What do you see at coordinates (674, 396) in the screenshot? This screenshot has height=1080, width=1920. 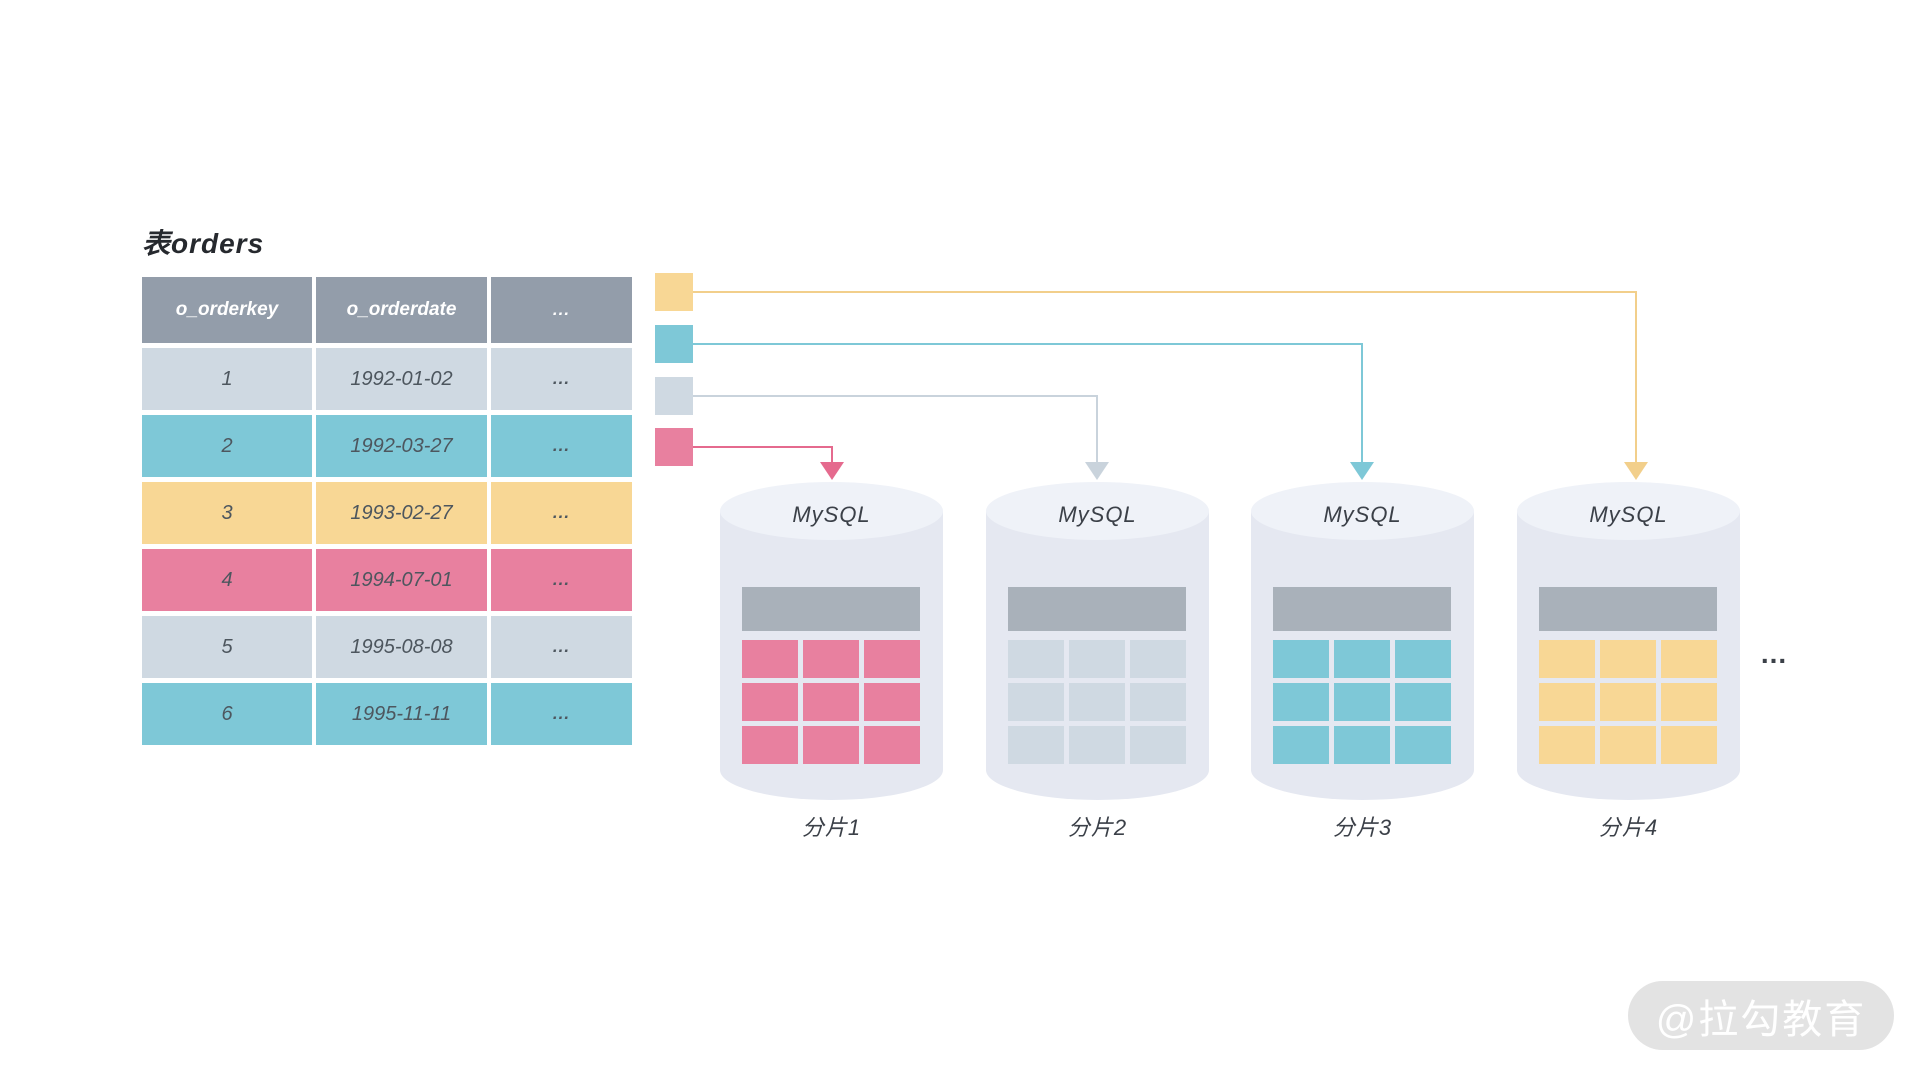 I see `legend-square-lightgray` at bounding box center [674, 396].